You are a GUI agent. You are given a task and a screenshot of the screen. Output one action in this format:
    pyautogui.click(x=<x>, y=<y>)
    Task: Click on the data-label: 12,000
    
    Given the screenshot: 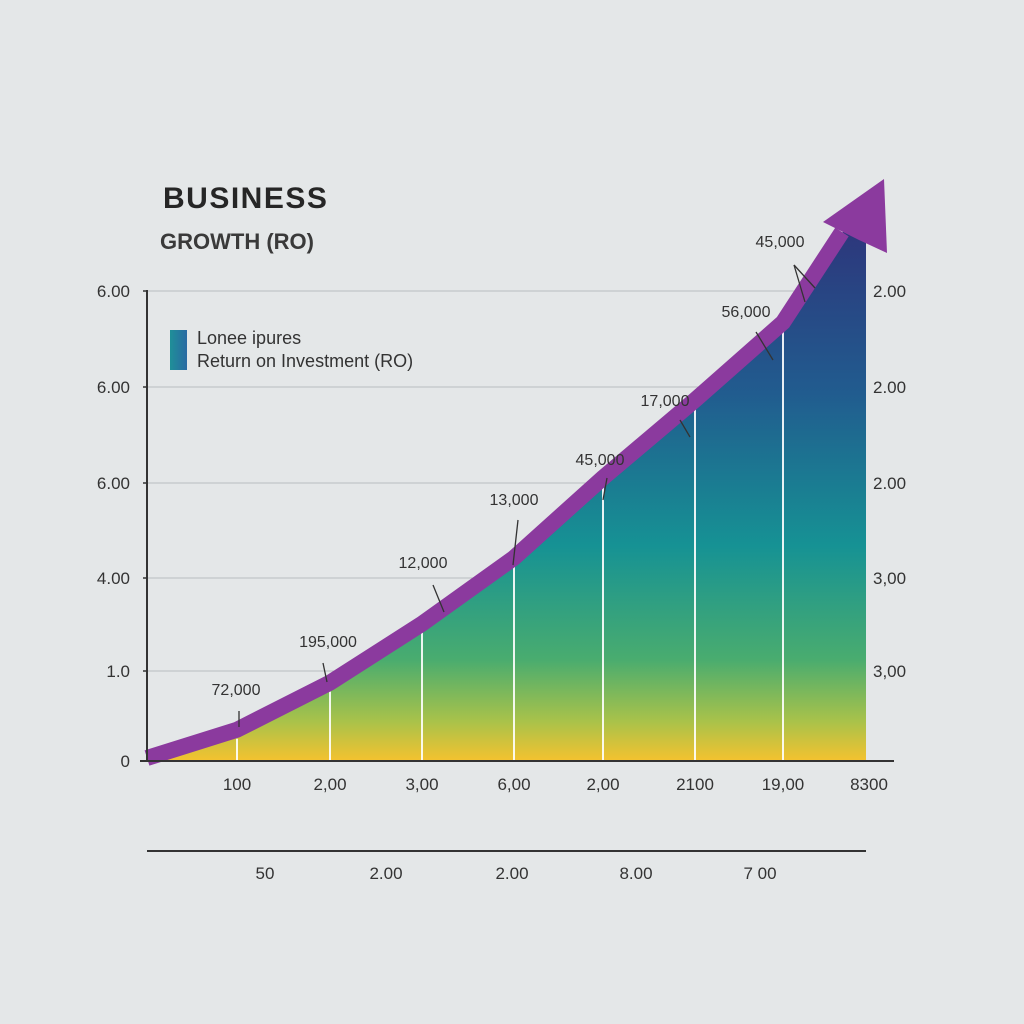 What is the action you would take?
    pyautogui.click(x=423, y=563)
    